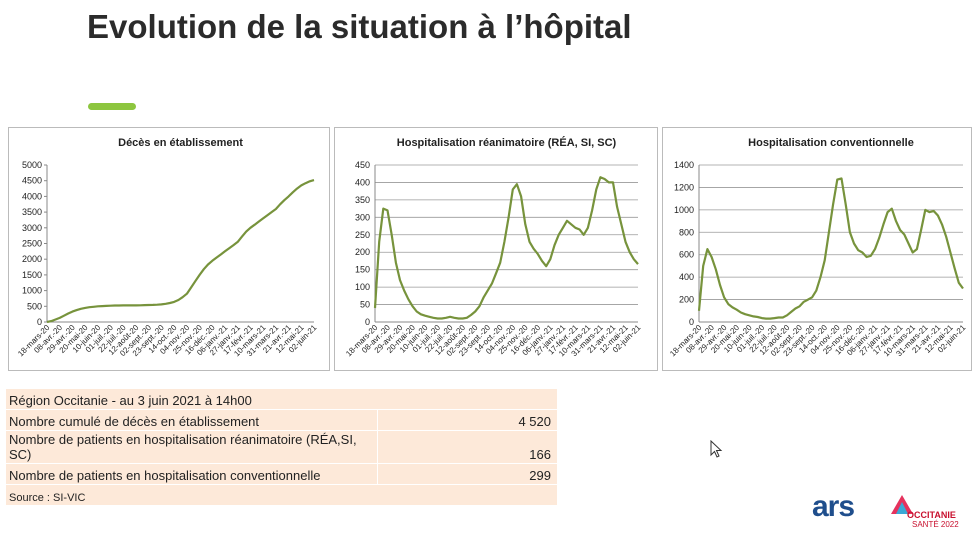 The width and height of the screenshot is (972, 534). What do you see at coordinates (32, 212) in the screenshot?
I see `y-tick-label: 3500` at bounding box center [32, 212].